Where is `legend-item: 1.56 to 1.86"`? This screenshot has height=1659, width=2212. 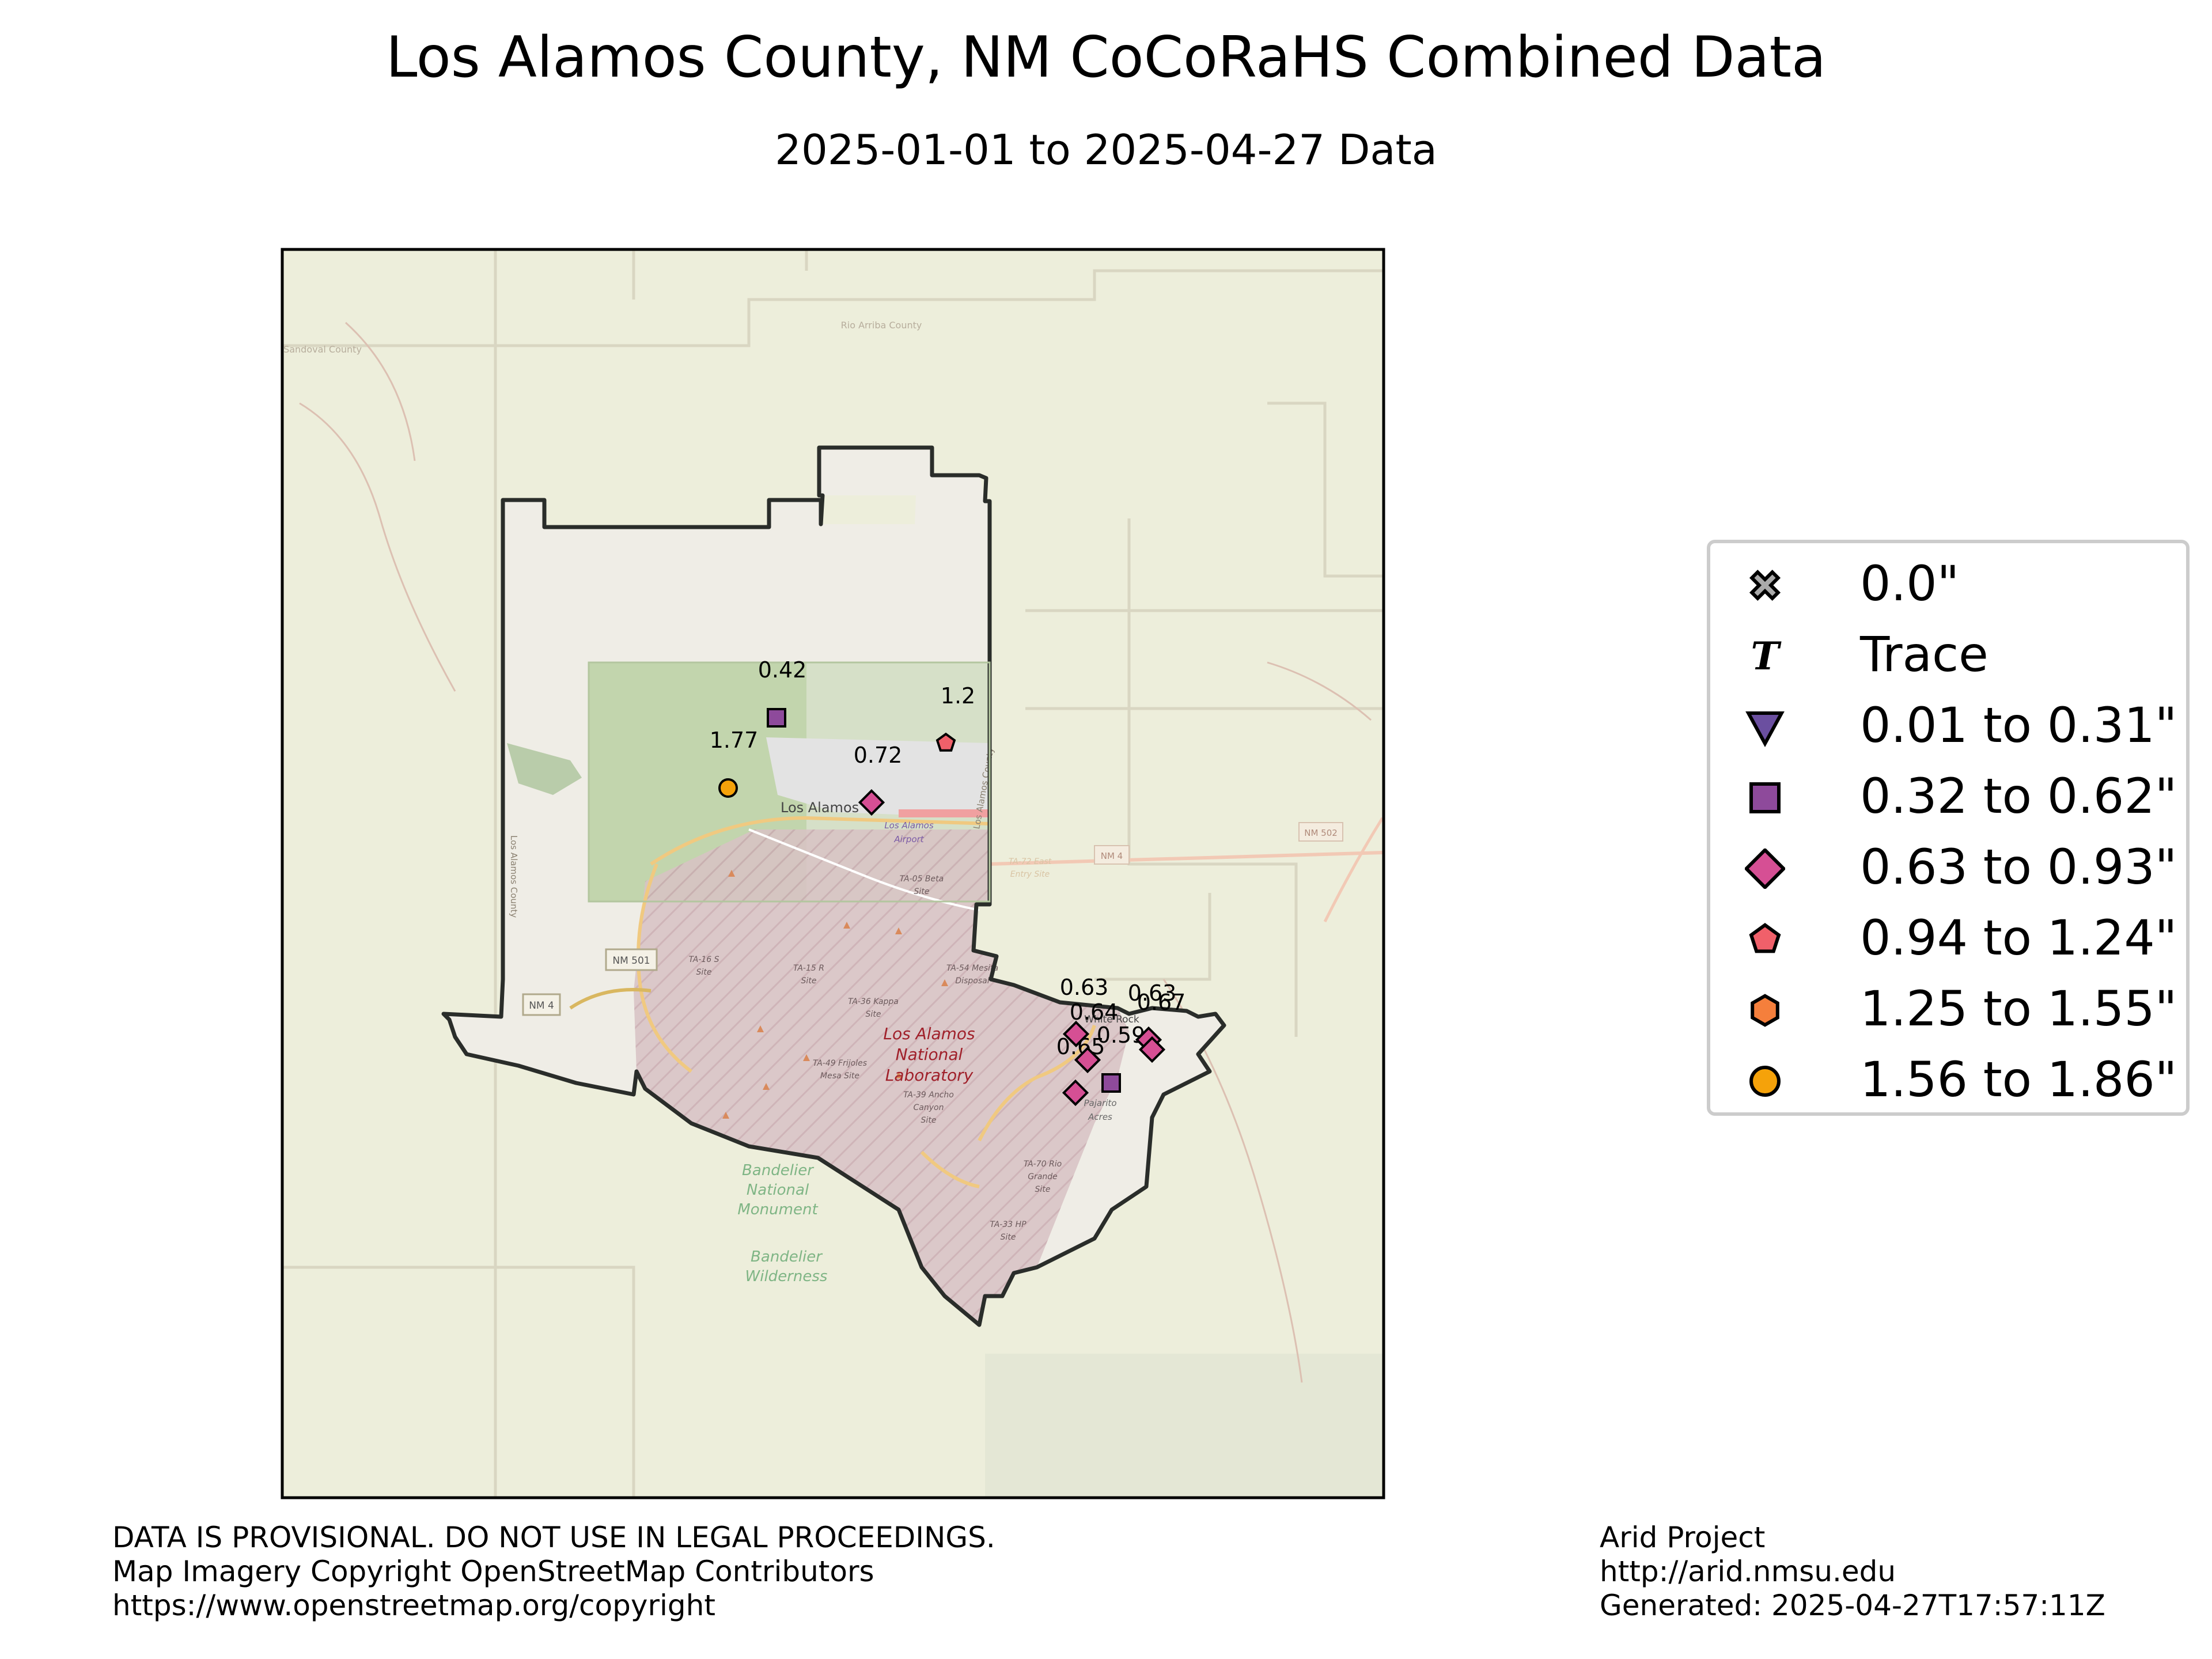 legend-item: 1.56 to 1.86" is located at coordinates (1948, 1080).